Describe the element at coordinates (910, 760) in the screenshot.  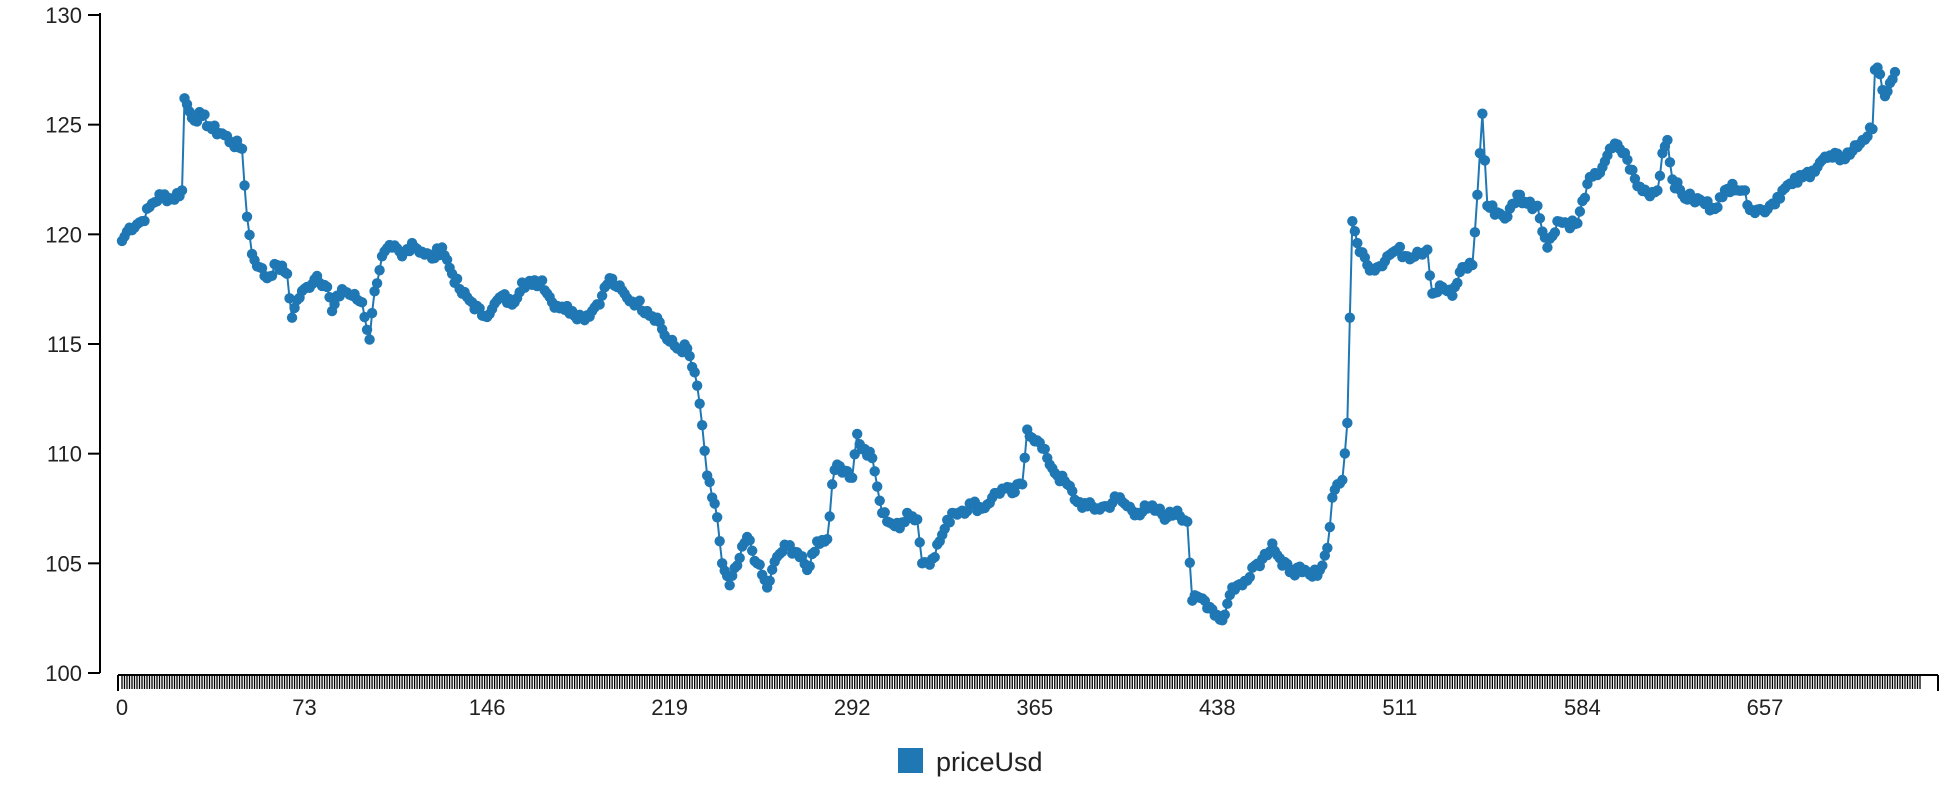
I see `legend-swatch` at that location.